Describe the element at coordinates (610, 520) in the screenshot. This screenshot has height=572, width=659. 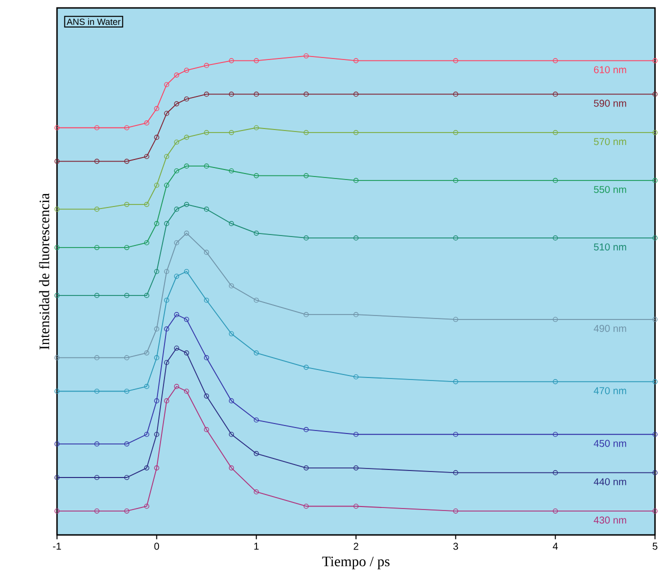
I see `series-label: 430 nm` at that location.